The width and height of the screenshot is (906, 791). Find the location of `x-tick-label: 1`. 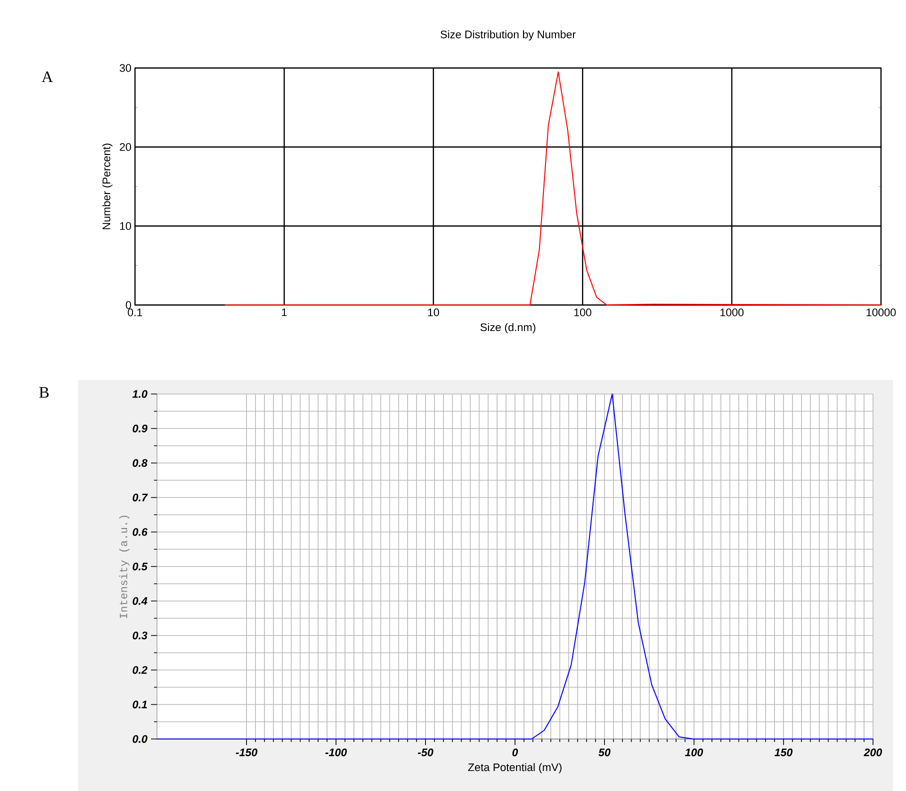

x-tick-label: 1 is located at coordinates (284, 312).